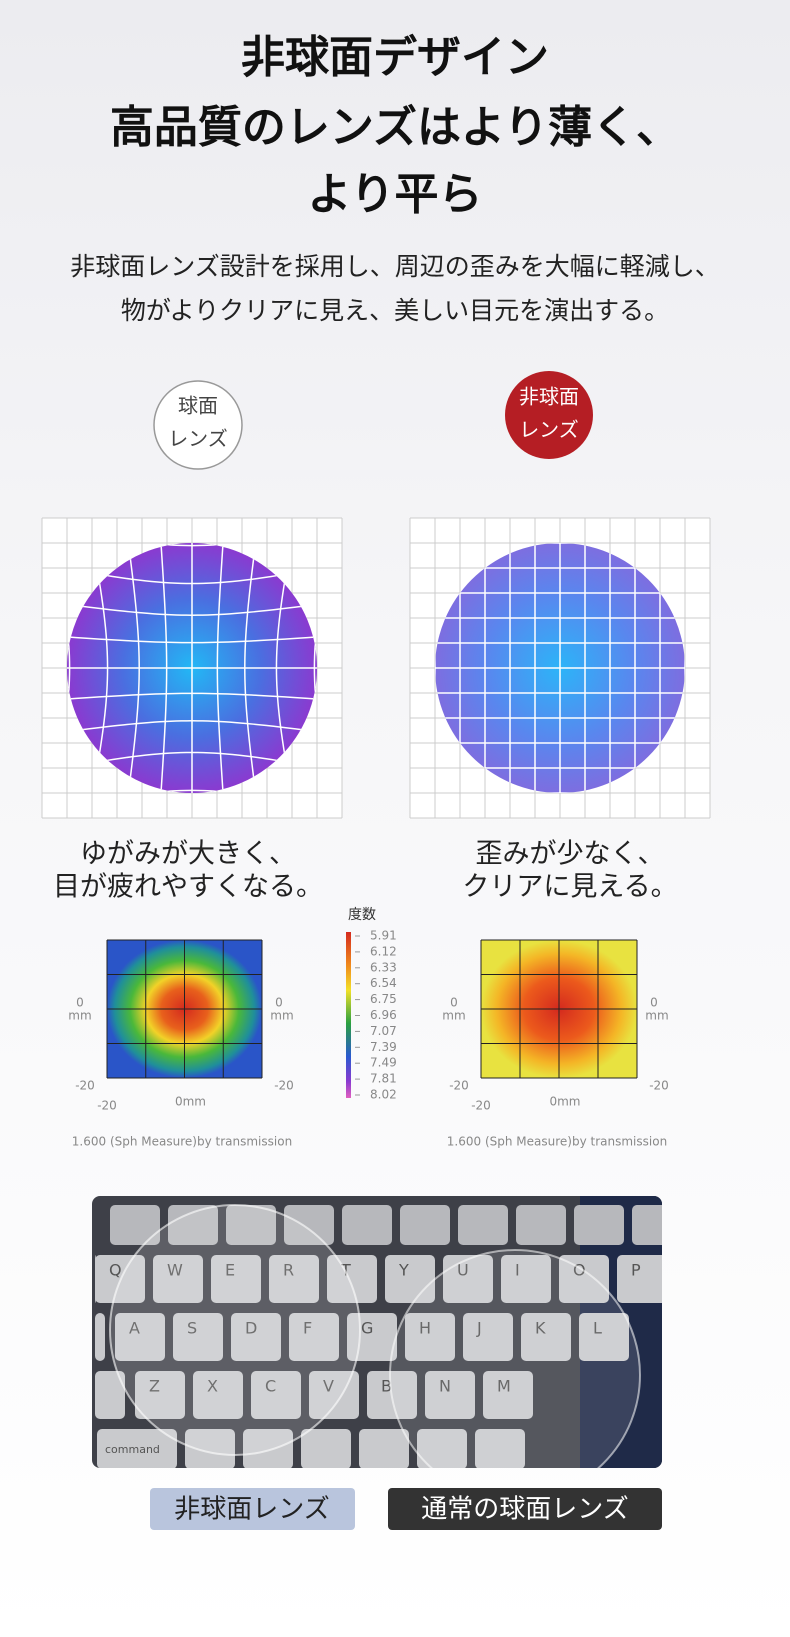  Describe the element at coordinates (445, 1386) in the screenshot. I see `key-label: N` at that location.